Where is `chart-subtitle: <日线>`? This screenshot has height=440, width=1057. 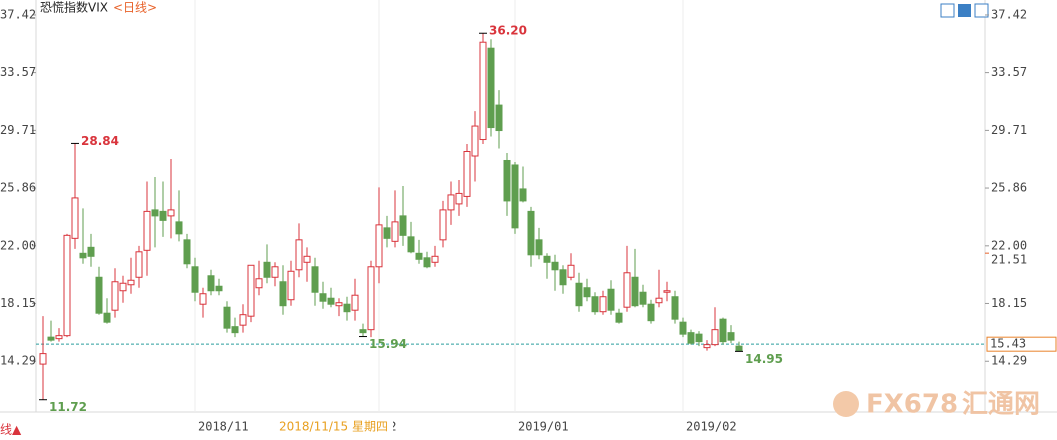 chart-subtitle: <日线> is located at coordinates (135, 8).